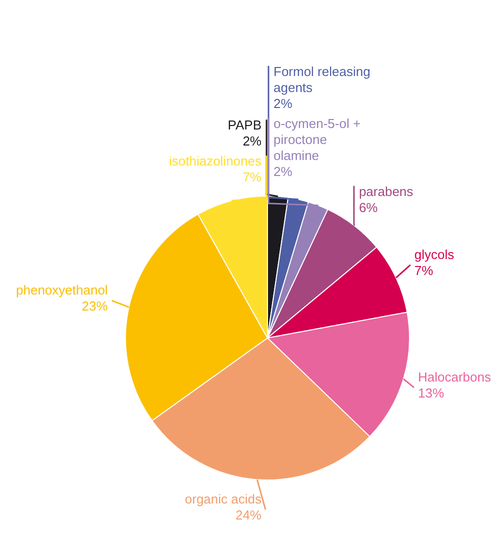 This screenshot has width=495, height=546. I want to click on slice-label: Formol releasing agents, so click(322, 79).